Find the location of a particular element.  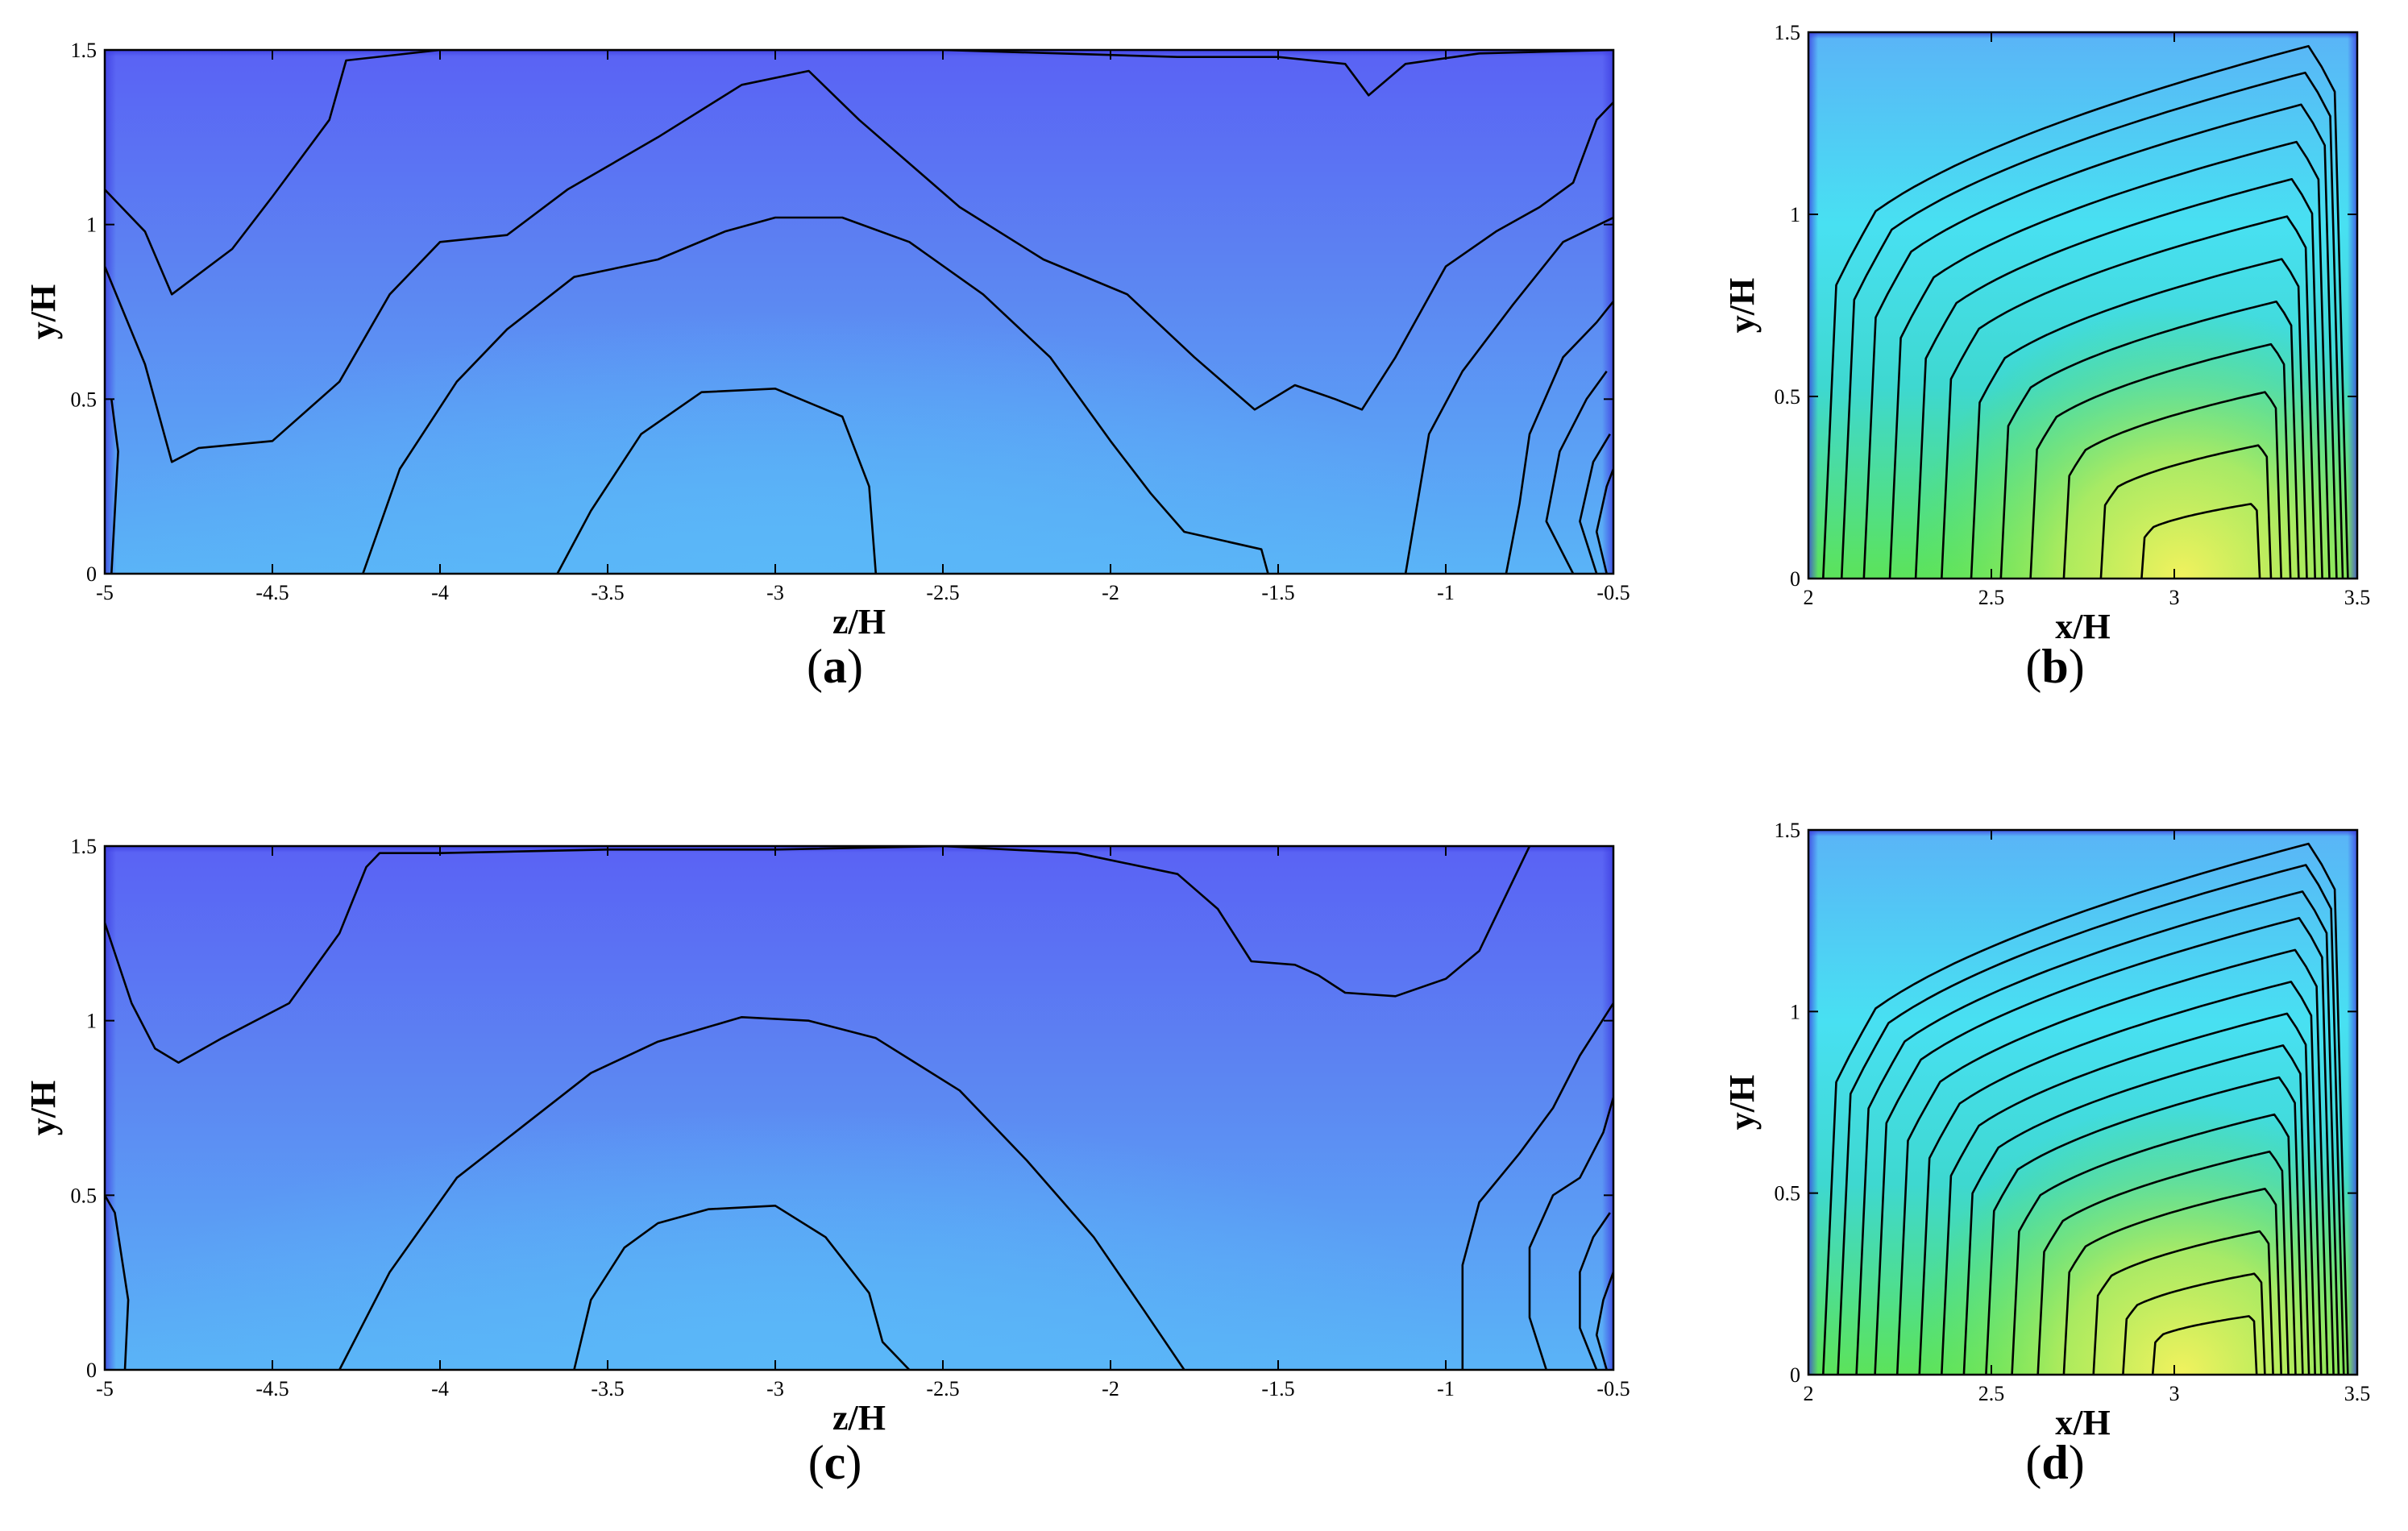

plot-area-d is located at coordinates (2082, 1102).